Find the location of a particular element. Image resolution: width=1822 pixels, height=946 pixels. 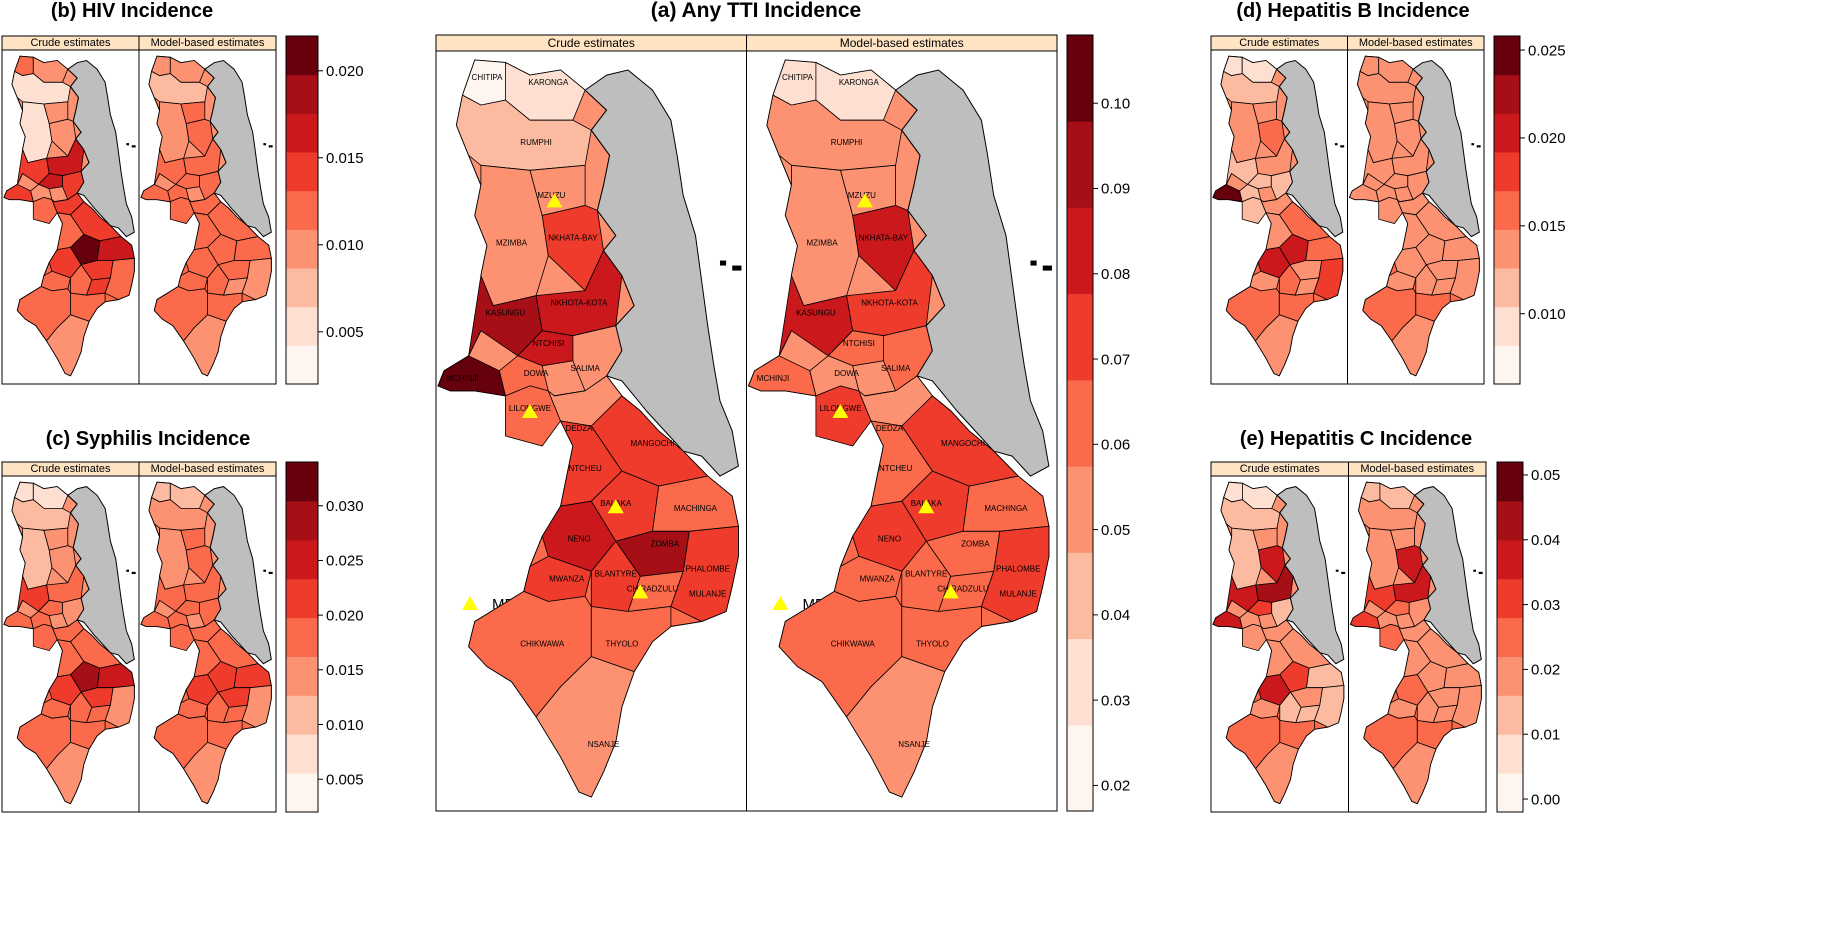

district-label: MZIMBA is located at coordinates (512, 243).